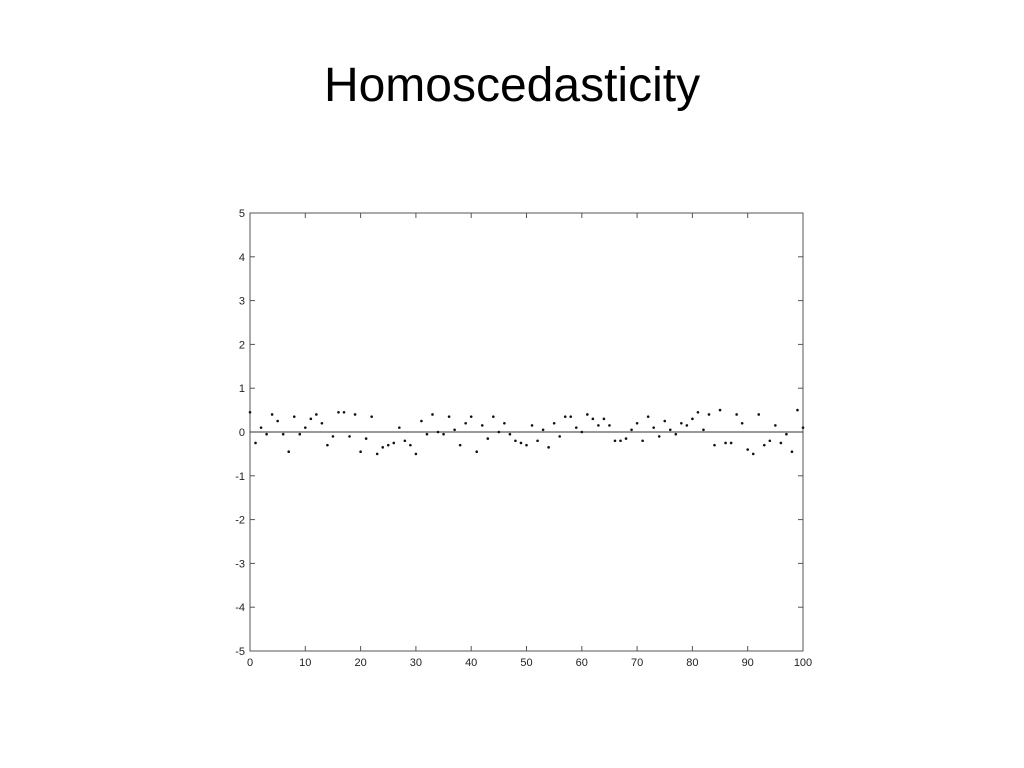 This screenshot has height=768, width=1024. I want to click on x-tick-label: 60, so click(582, 663).